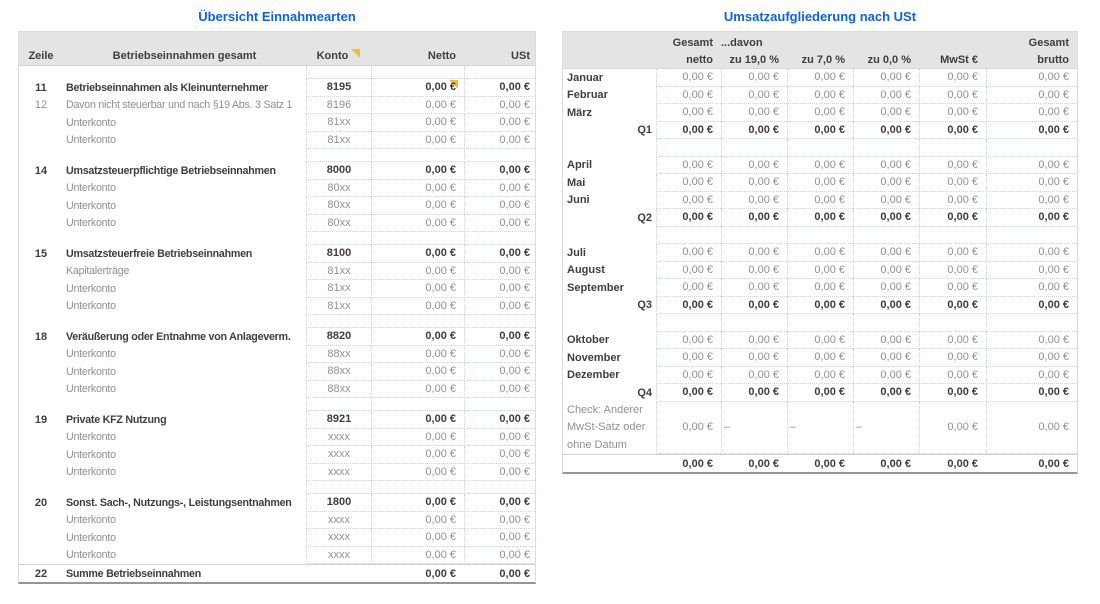 The height and width of the screenshot is (604, 1100). Describe the element at coordinates (41, 87) in the screenshot. I see `cell-zeile: 11` at that location.